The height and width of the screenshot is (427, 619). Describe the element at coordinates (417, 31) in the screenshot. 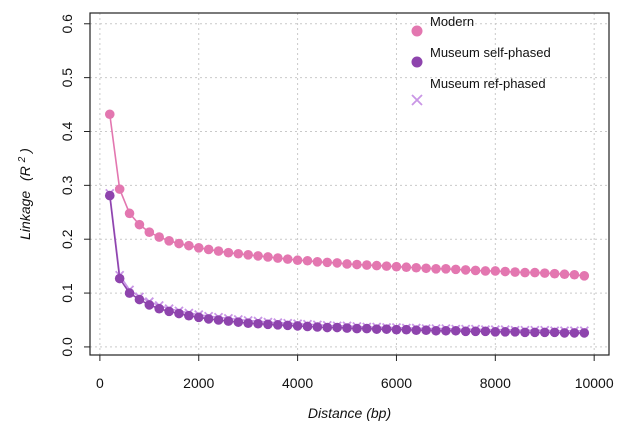

I see `legend-marker-modern` at that location.